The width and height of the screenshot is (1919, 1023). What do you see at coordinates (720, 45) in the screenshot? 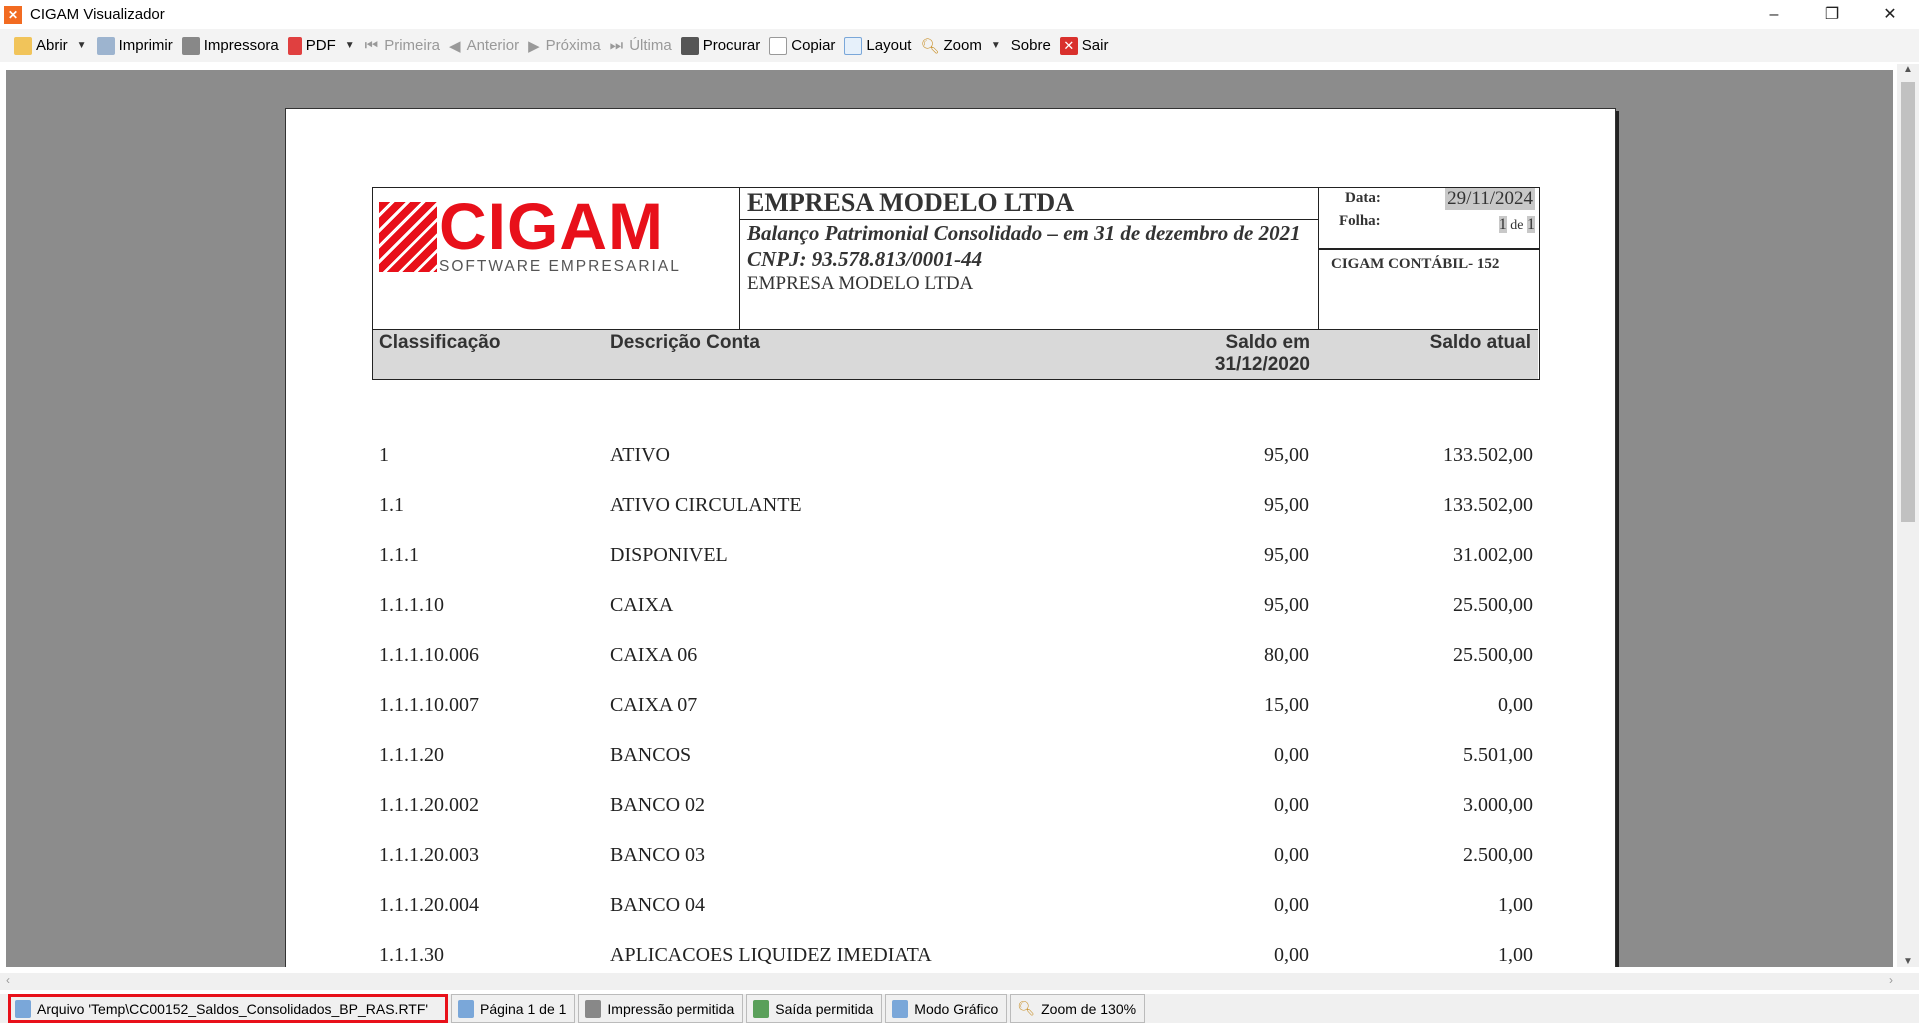
I see `search-button: Procurar` at bounding box center [720, 45].